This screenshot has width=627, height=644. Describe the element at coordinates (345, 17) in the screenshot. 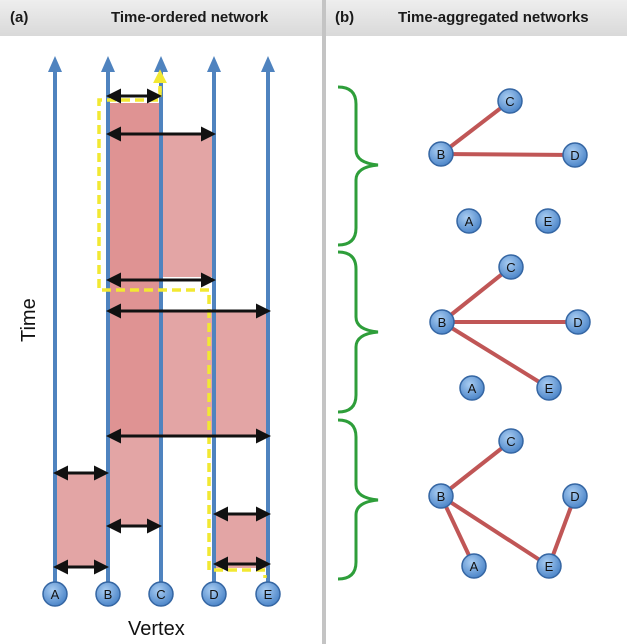

I see `panel-b-letter: (b)` at that location.